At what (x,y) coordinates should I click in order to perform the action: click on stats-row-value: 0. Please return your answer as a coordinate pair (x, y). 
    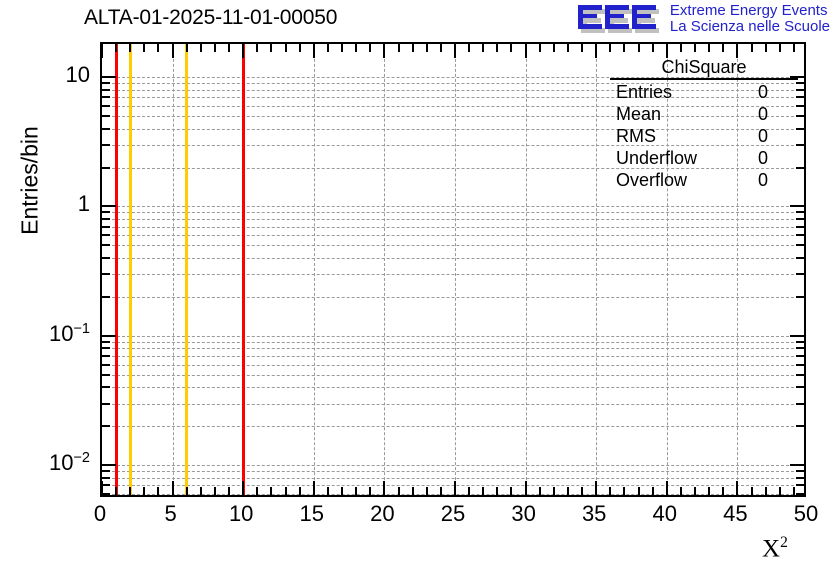
    Looking at the image, I should click on (762, 180).